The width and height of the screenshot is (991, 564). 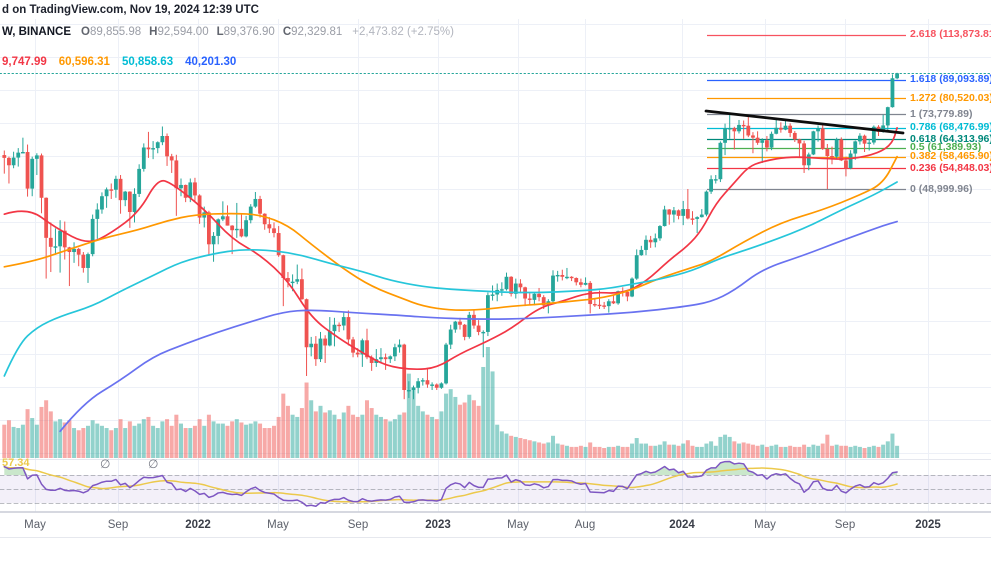 I want to click on fib-level-label: 1.618 (89,093.89), so click(x=950, y=79).